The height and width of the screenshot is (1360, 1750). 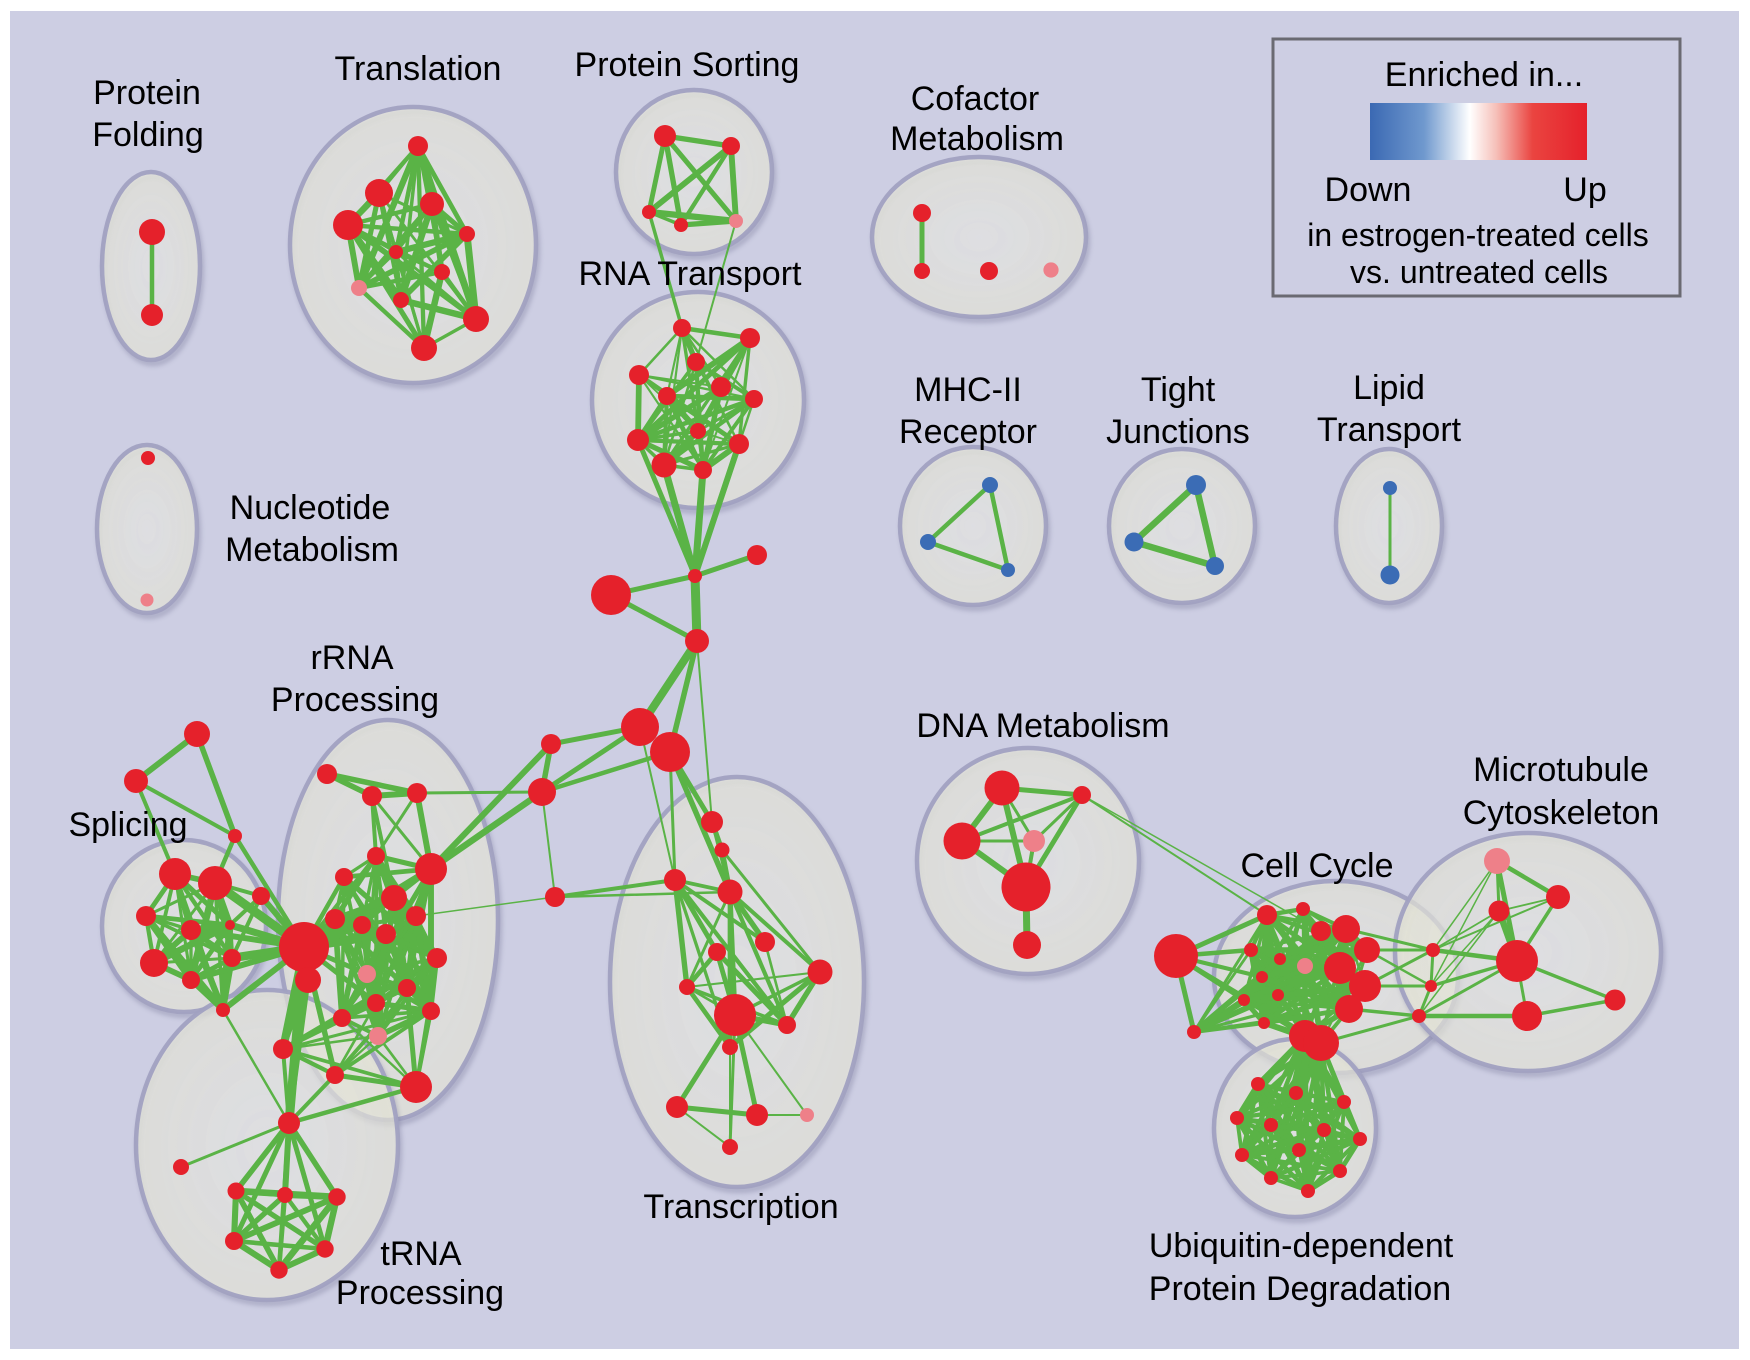 I want to click on svg-text: Microtubule, so click(x=1561, y=770).